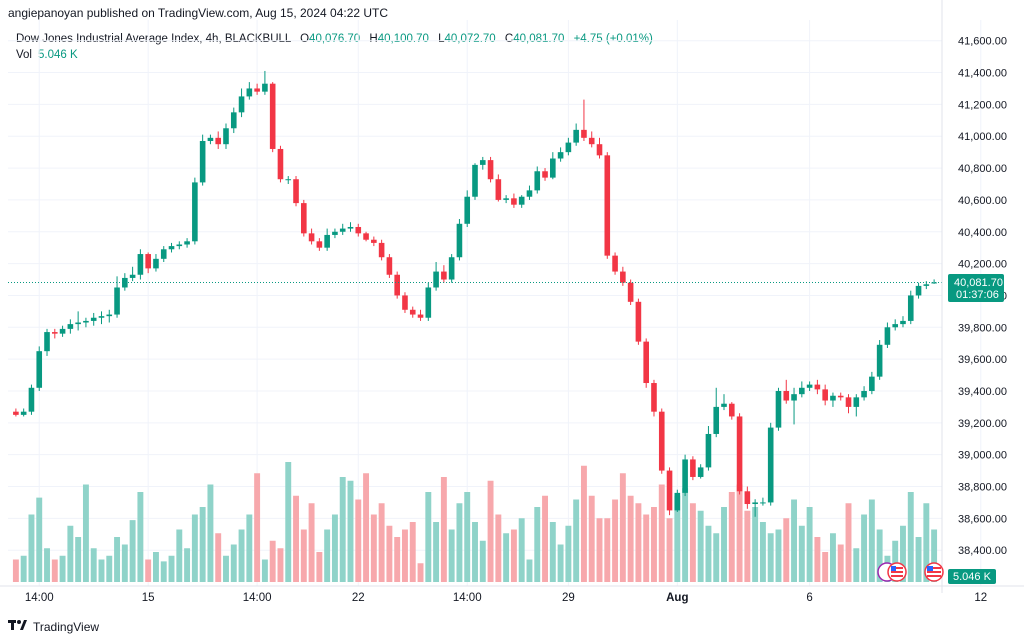  Describe the element at coordinates (892, 572) in the screenshot. I see `us-flag-event-icon` at that location.